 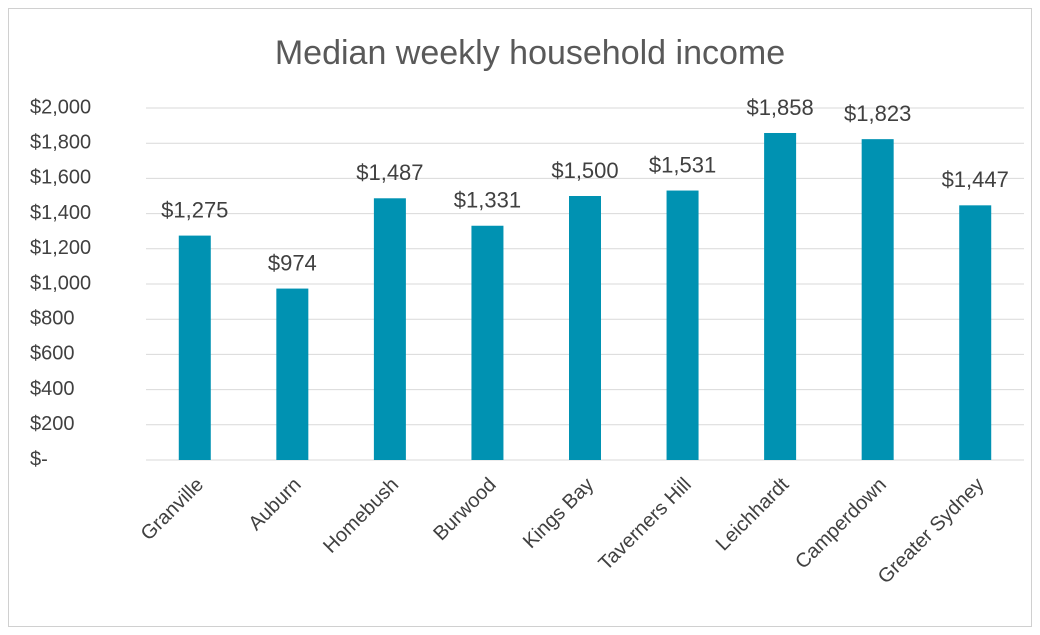 What do you see at coordinates (39, 459) in the screenshot?
I see `y-tick-label: $-` at bounding box center [39, 459].